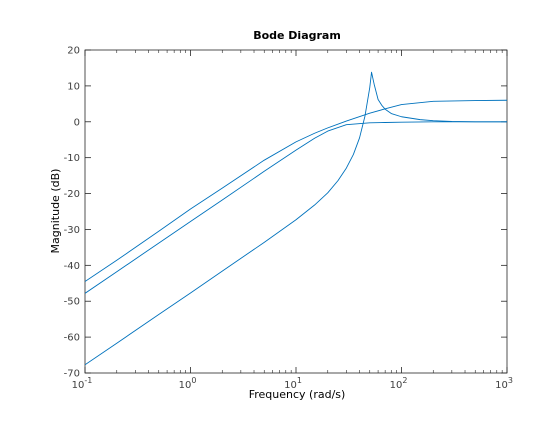 The image size is (560, 425). I want to click on x-axis-label: Frequency (rad/s), so click(297, 394).